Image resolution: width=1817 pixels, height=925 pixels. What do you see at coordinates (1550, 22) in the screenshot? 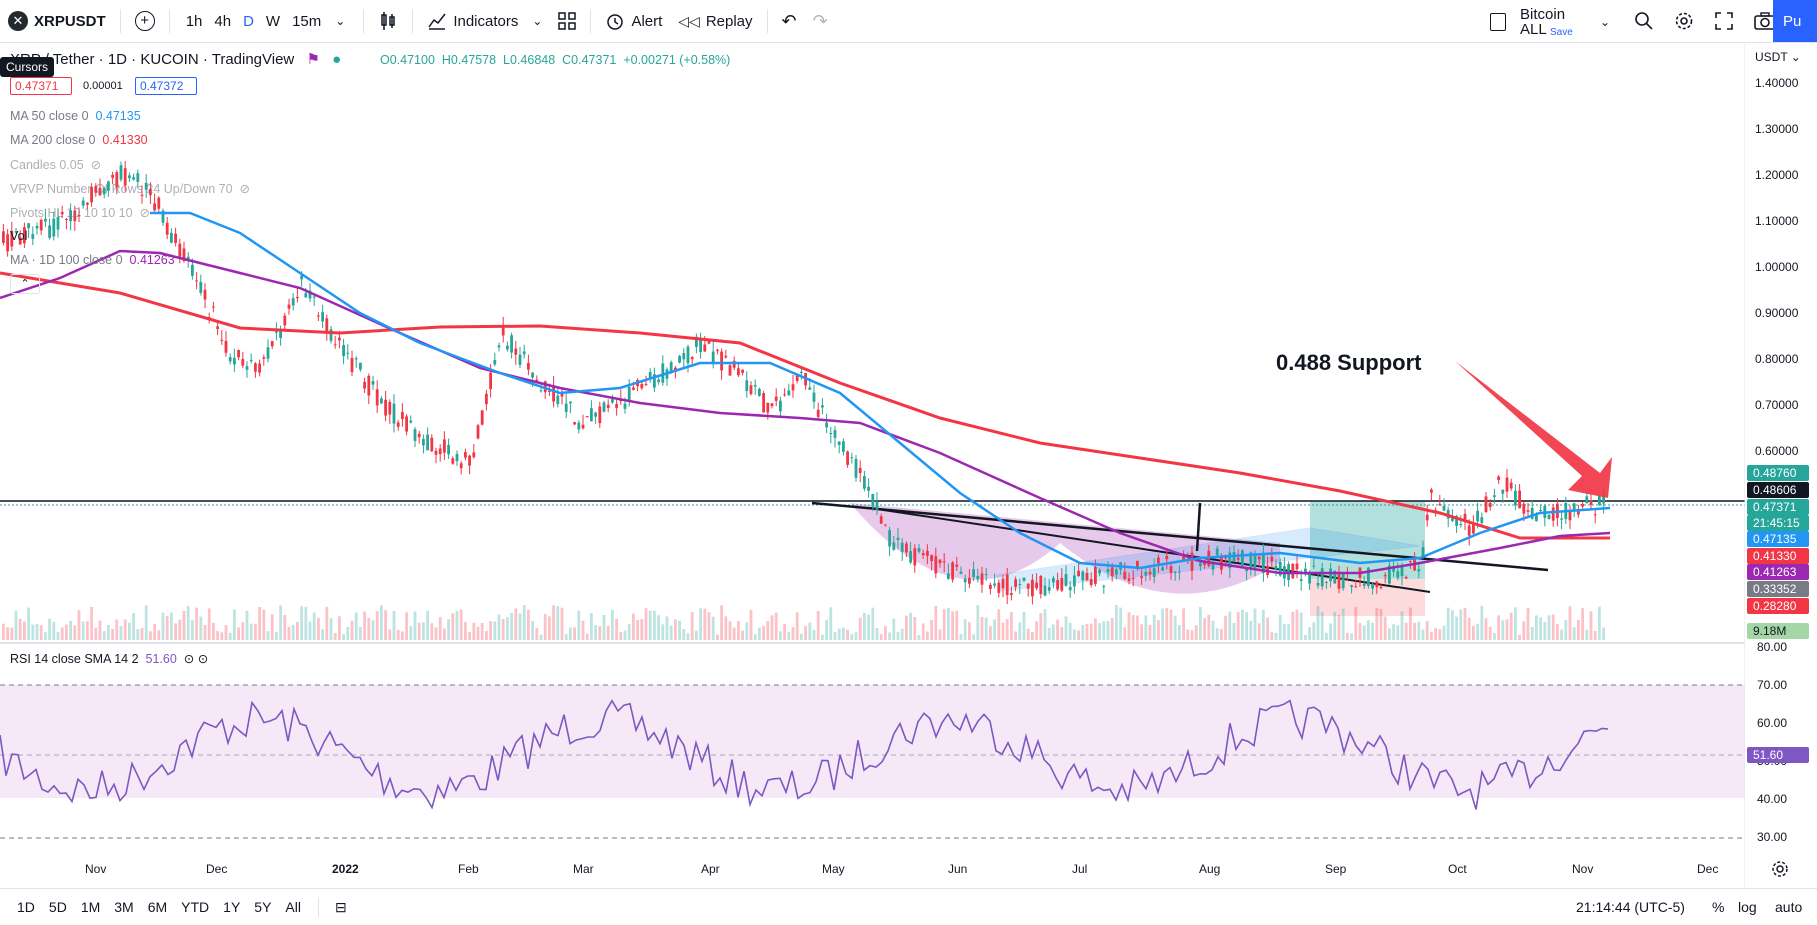
I see `layout-selector: Bitcoin ALL Save ⌄` at bounding box center [1550, 22].